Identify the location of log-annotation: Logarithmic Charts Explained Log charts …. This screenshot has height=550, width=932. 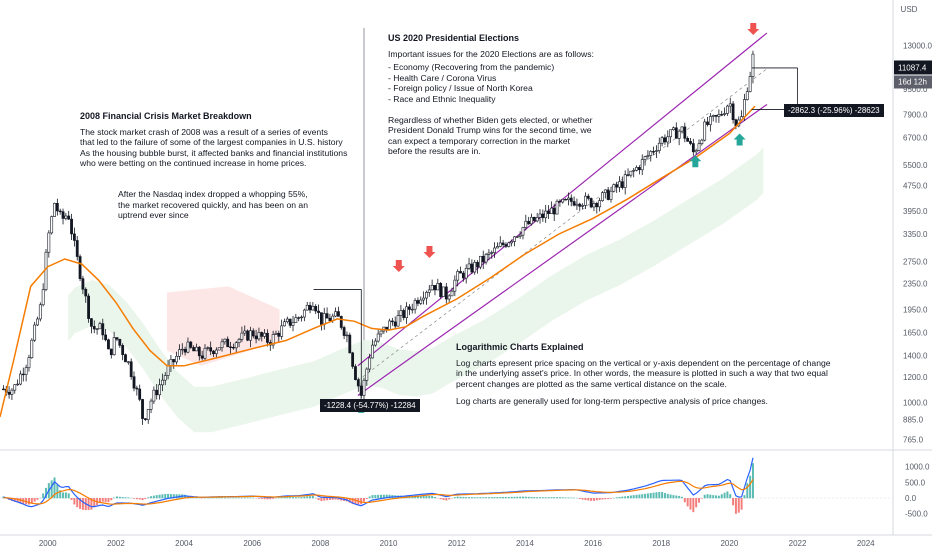
(643, 378).